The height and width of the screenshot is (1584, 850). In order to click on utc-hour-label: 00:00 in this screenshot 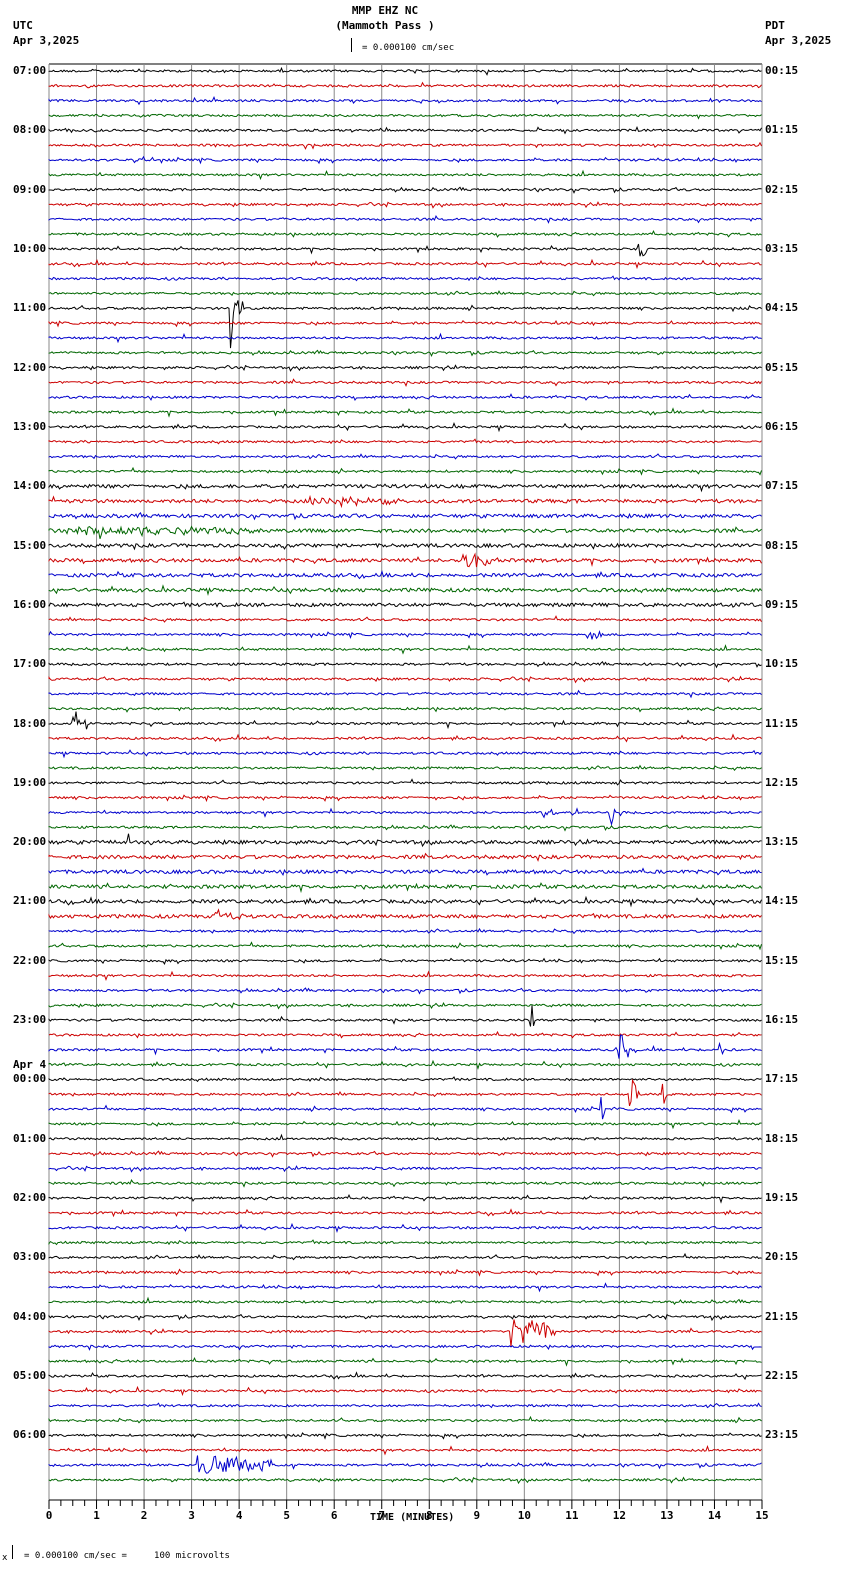, I will do `click(30, 1079)`.